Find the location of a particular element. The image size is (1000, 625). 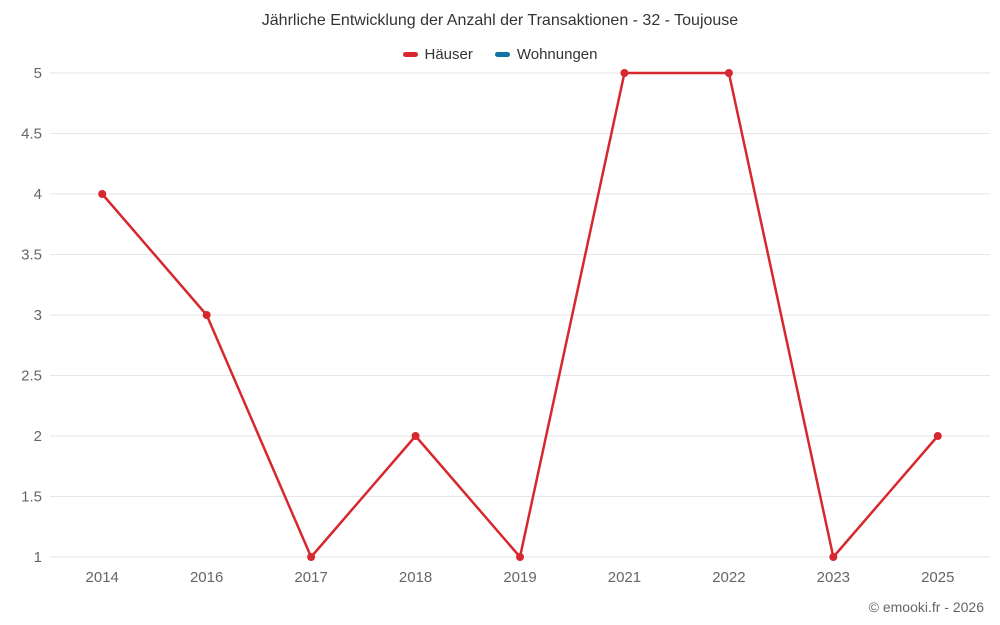

legend-item-haeuser: Häuser is located at coordinates (437, 54).